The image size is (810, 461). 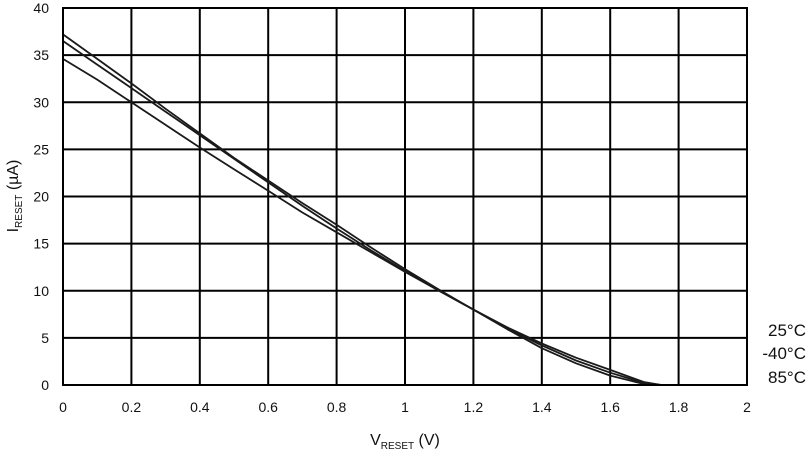 I want to click on y-tick-label: 20, so click(x=41, y=197).